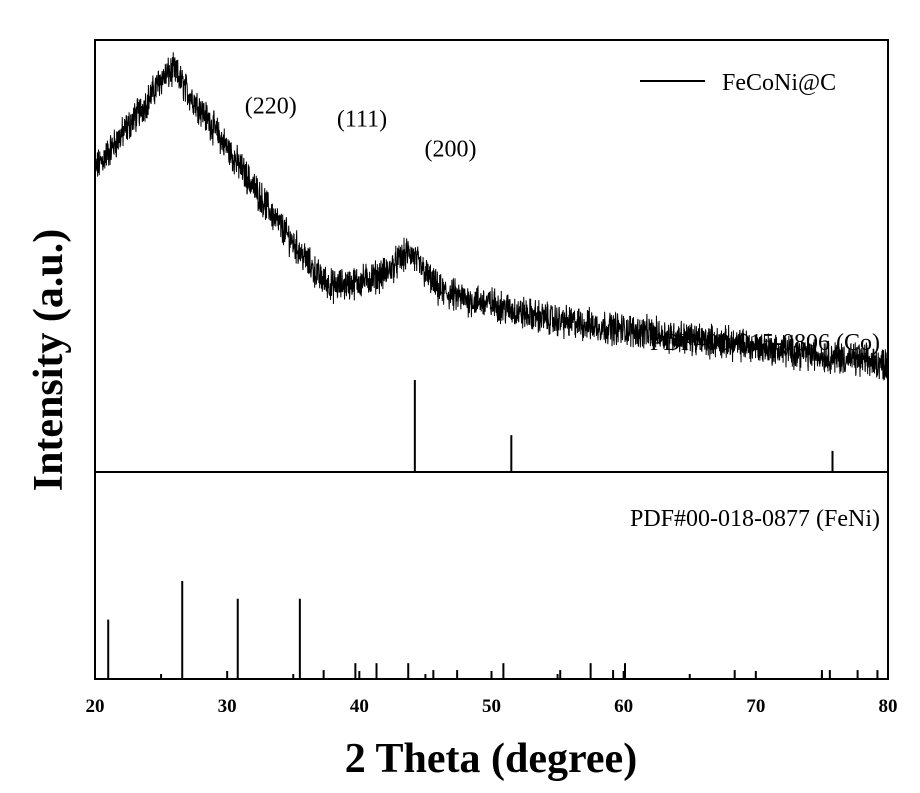 The width and height of the screenshot is (920, 793). I want to click on legend-label: FeCoNi@C, so click(779, 83).